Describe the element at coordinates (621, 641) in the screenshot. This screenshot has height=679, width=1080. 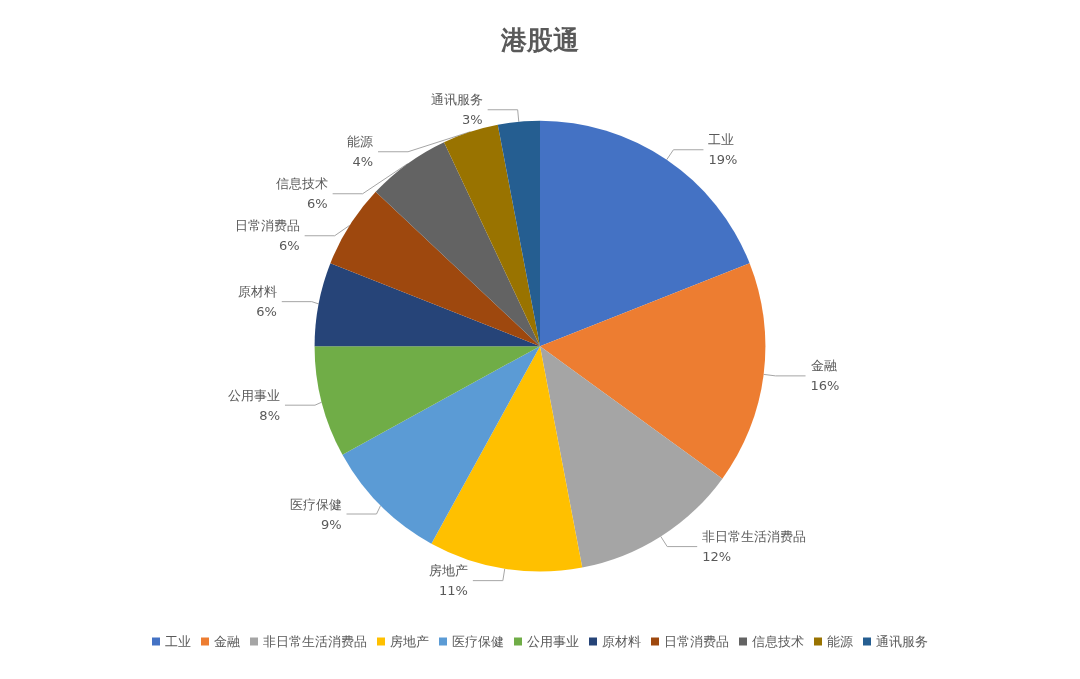
I see `legend-label: 原材料` at that location.